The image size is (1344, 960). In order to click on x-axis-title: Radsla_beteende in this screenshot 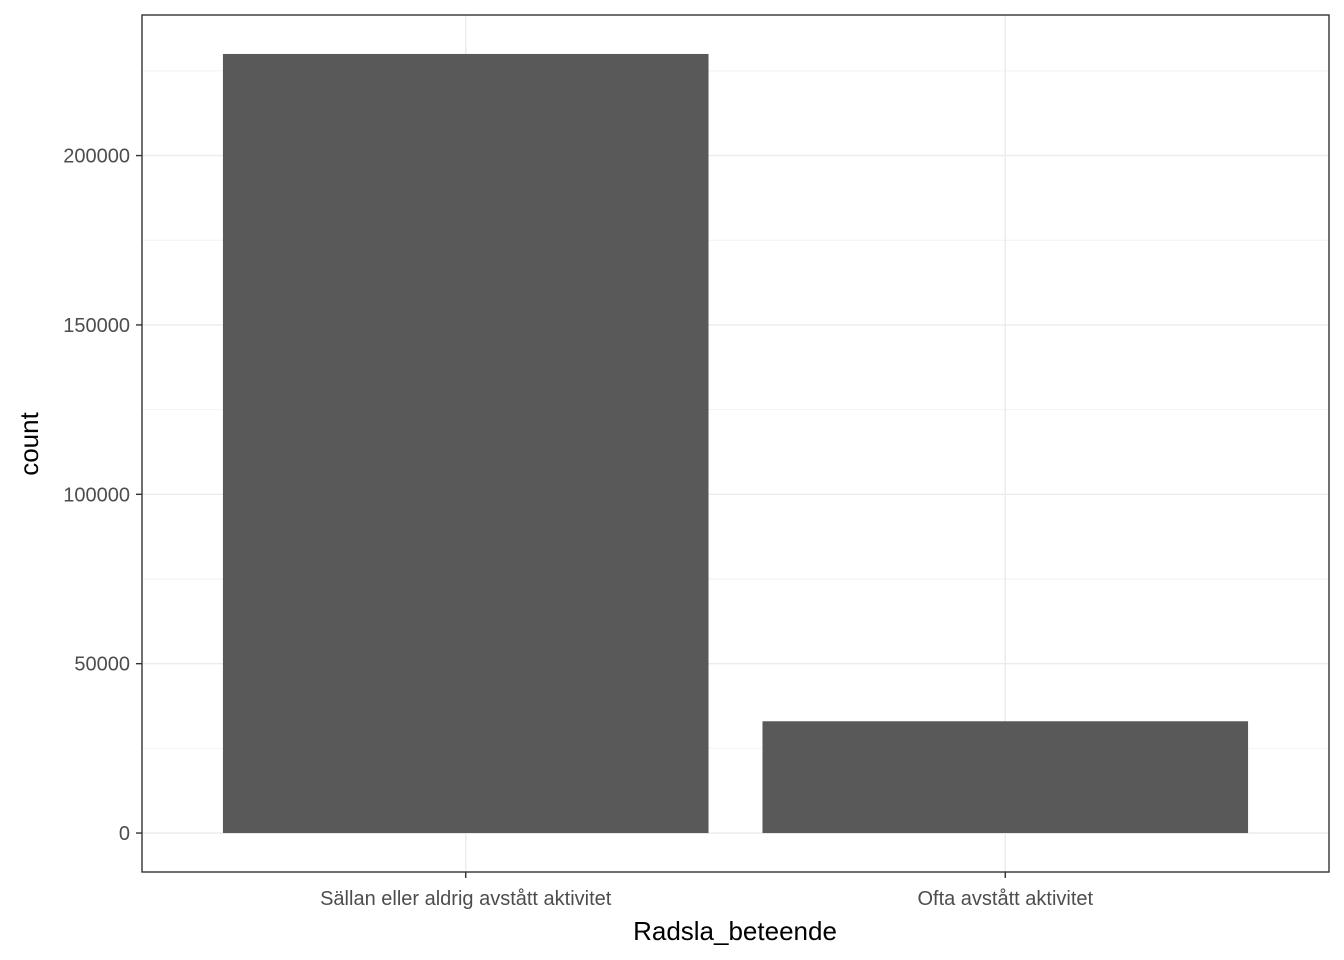, I will do `click(735, 931)`.